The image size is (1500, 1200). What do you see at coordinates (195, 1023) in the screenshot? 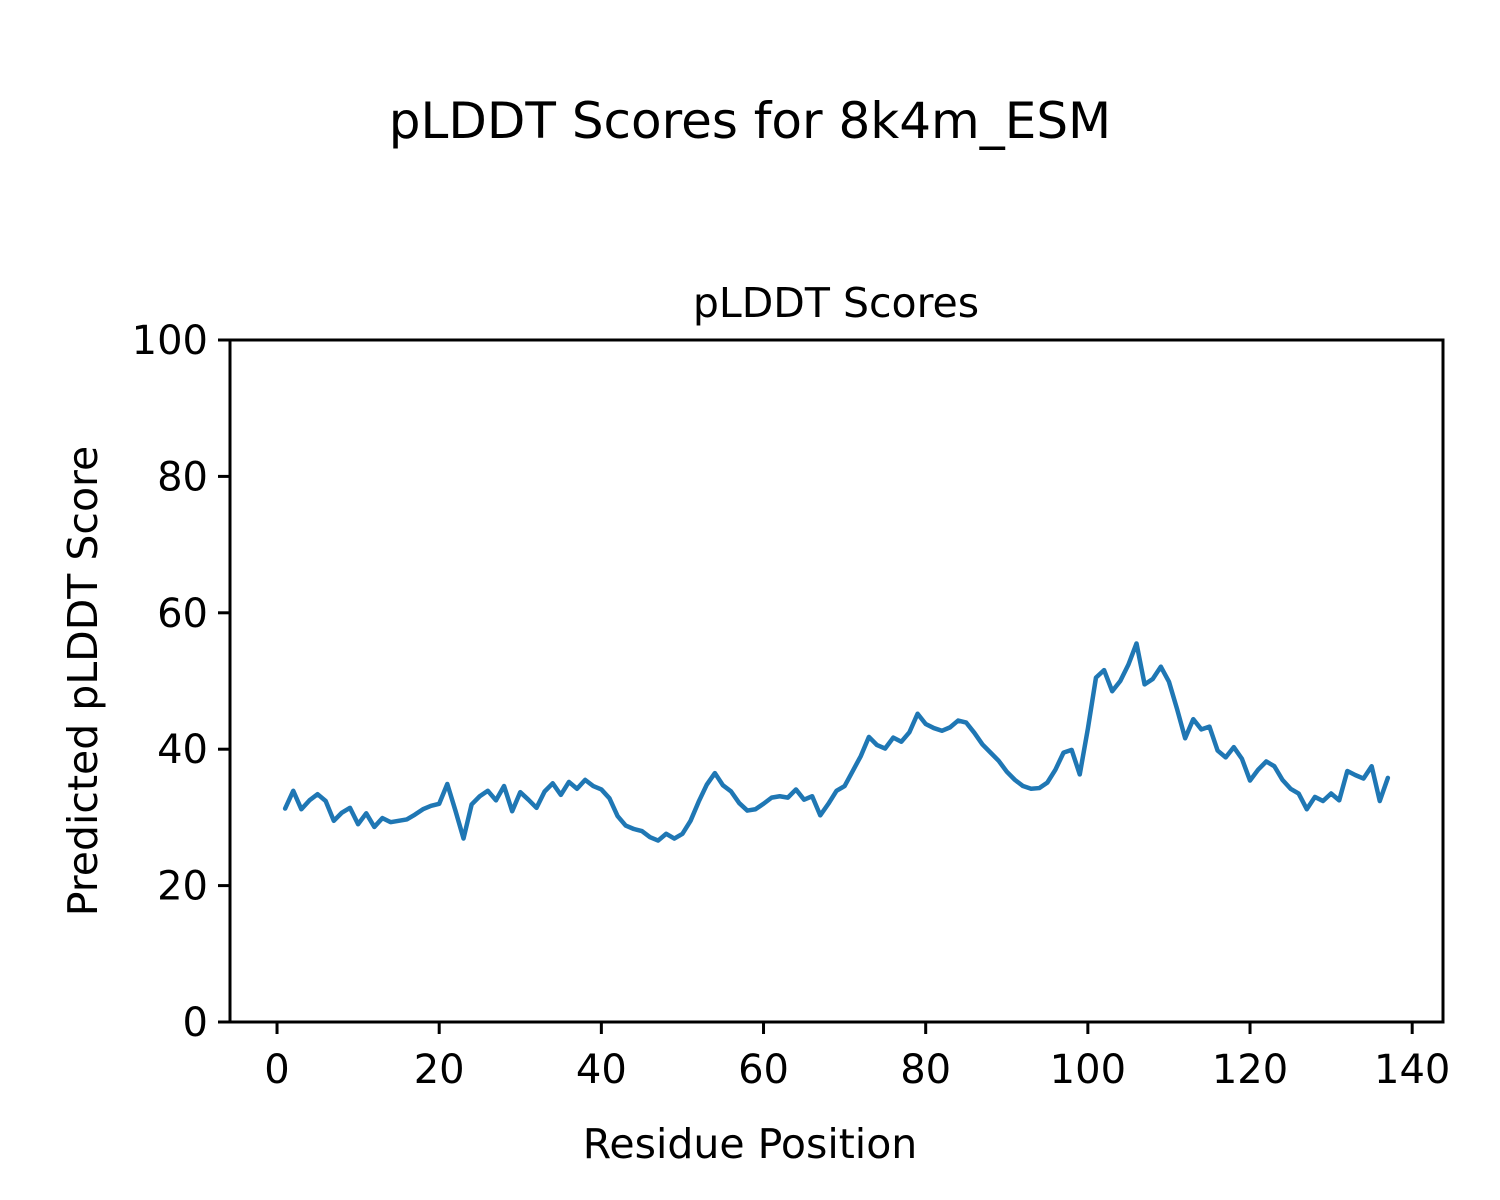
I see `y-tick-label: 0` at bounding box center [195, 1023].